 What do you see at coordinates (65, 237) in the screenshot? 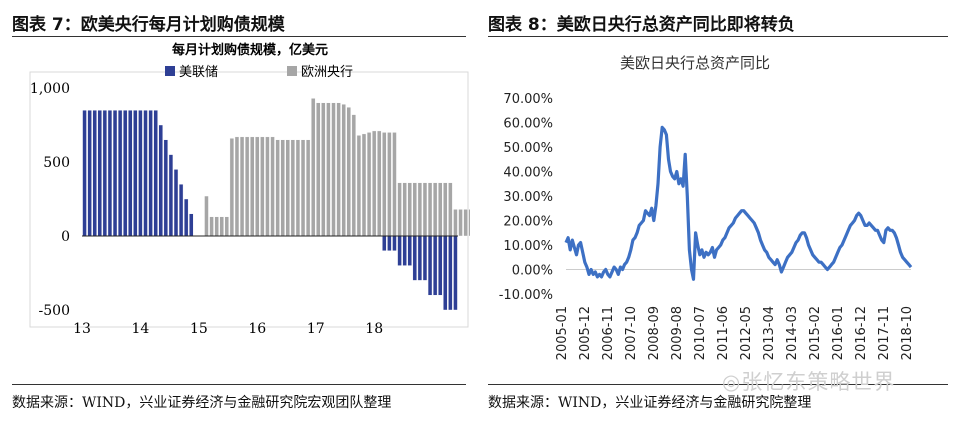
I see `y-tick-label: 0` at bounding box center [65, 237].